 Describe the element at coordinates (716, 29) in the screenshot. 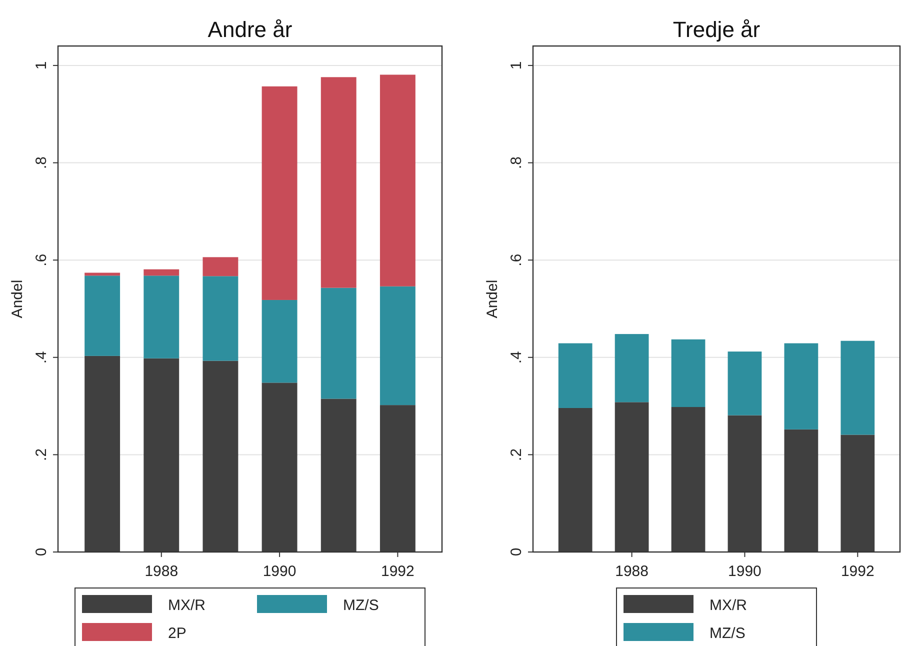

I see `chart-title: Tredje år` at that location.